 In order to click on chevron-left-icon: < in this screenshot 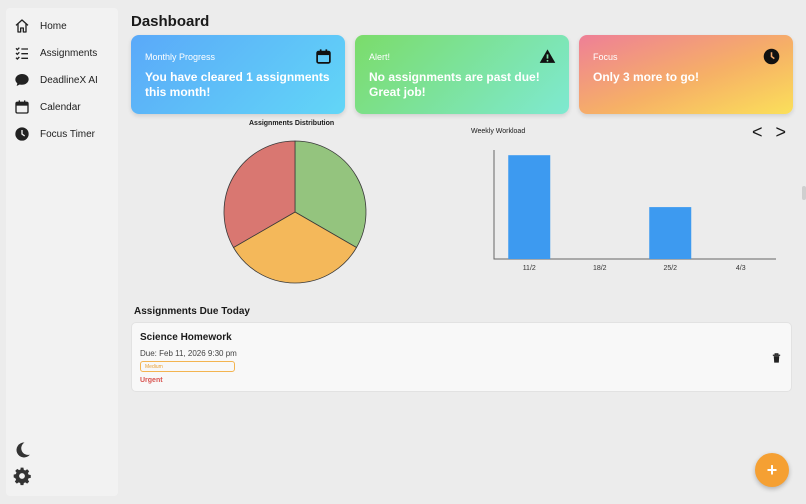, I will do `click(759, 132)`.